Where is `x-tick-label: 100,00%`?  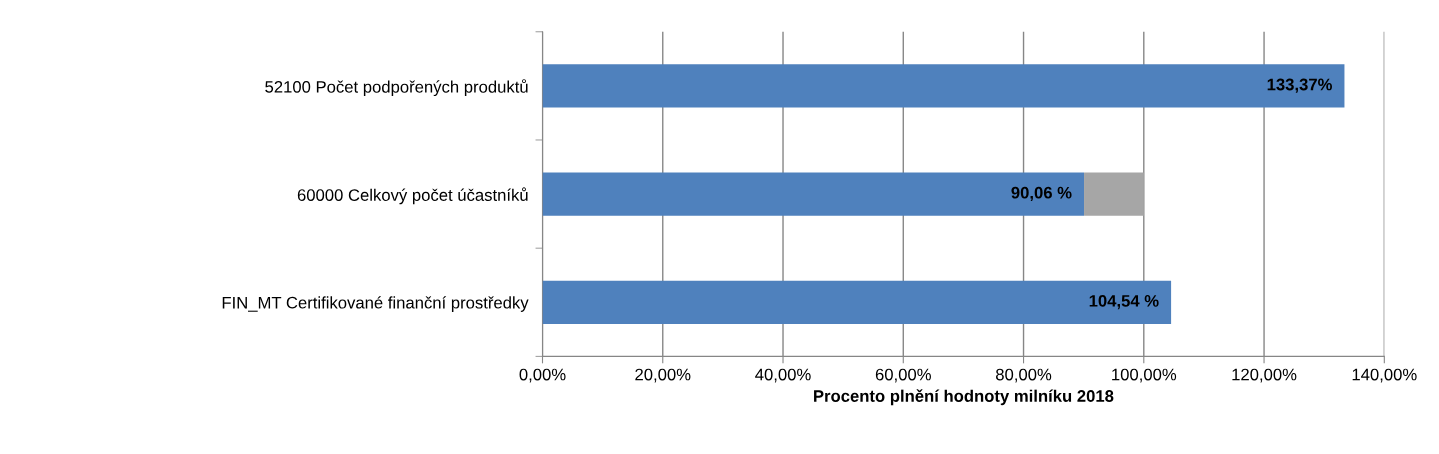
x-tick-label: 100,00% is located at coordinates (1144, 375).